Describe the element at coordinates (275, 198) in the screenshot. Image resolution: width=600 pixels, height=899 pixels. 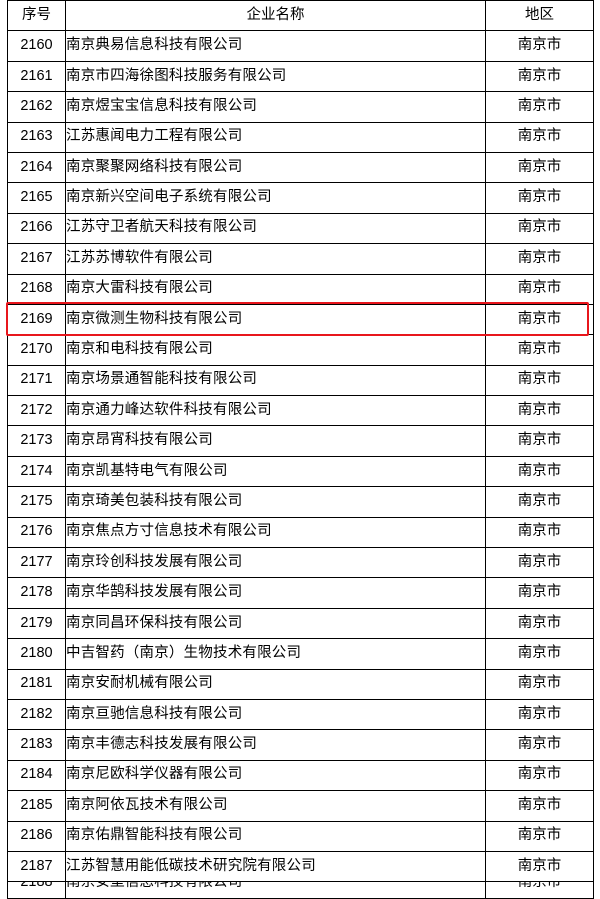
I see `cell-enterprise-name: 南京新兴空间电子系统有限公司` at that location.